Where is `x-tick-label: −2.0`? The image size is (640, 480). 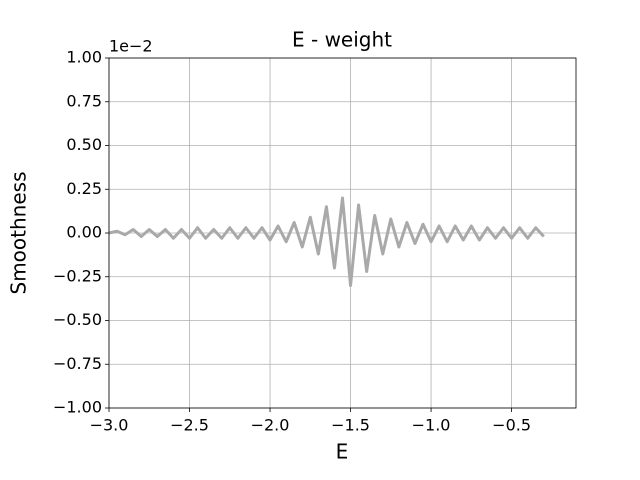 x-tick-label: −2.0 is located at coordinates (270, 425).